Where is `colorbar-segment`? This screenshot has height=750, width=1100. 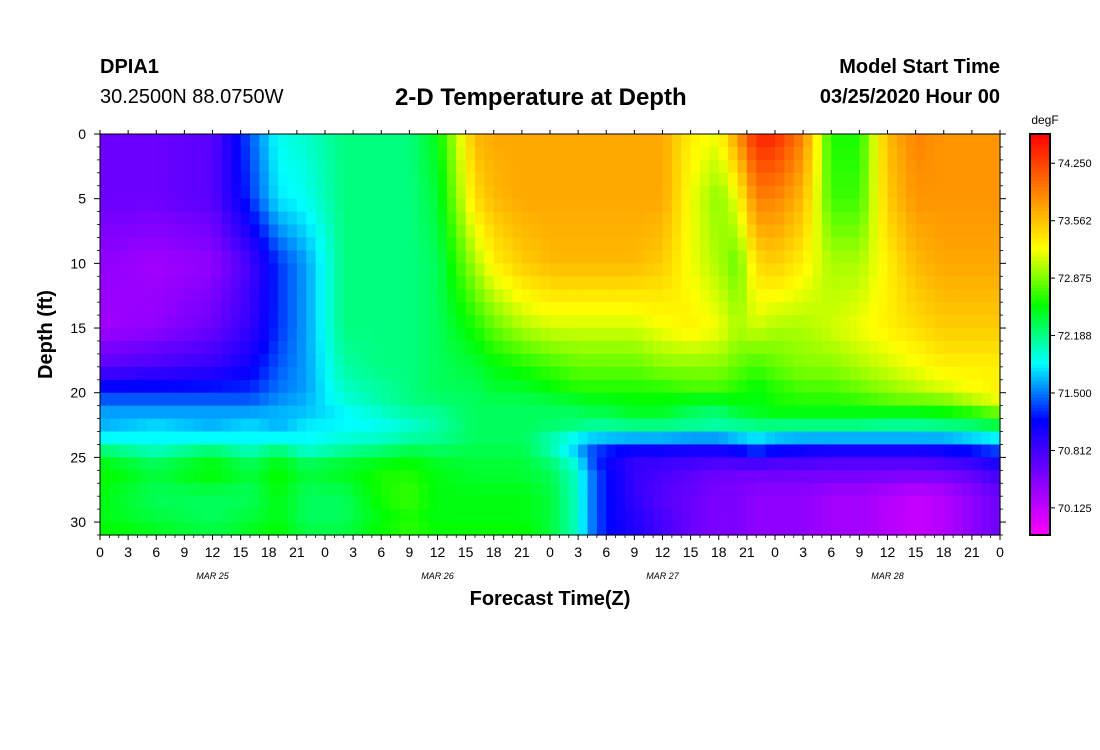
colorbar-segment is located at coordinates (1040, 523).